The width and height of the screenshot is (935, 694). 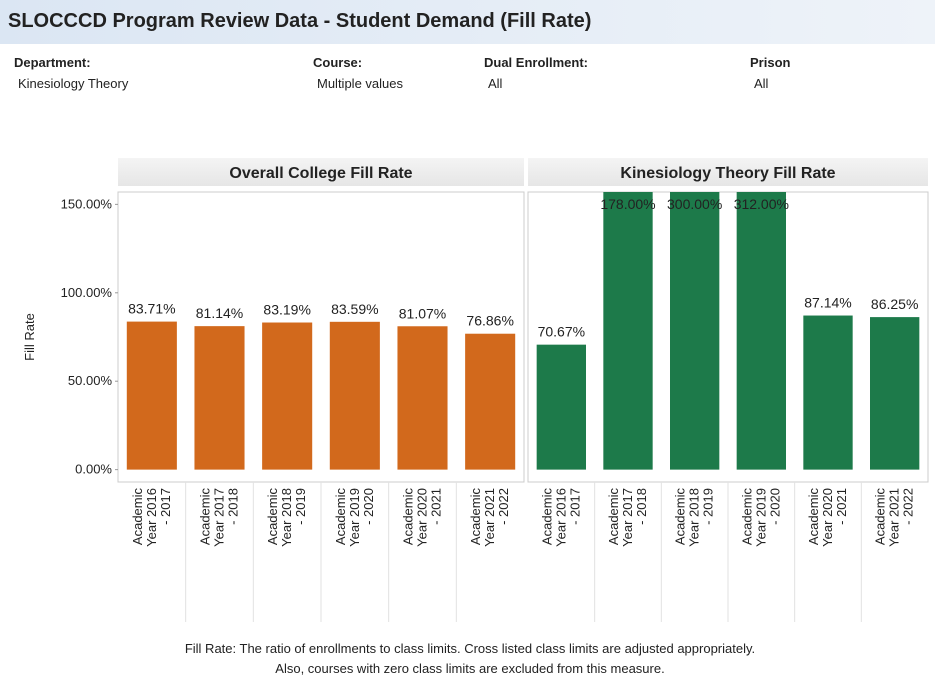 What do you see at coordinates (770, 62) in the screenshot?
I see `filter-label: Prison` at bounding box center [770, 62].